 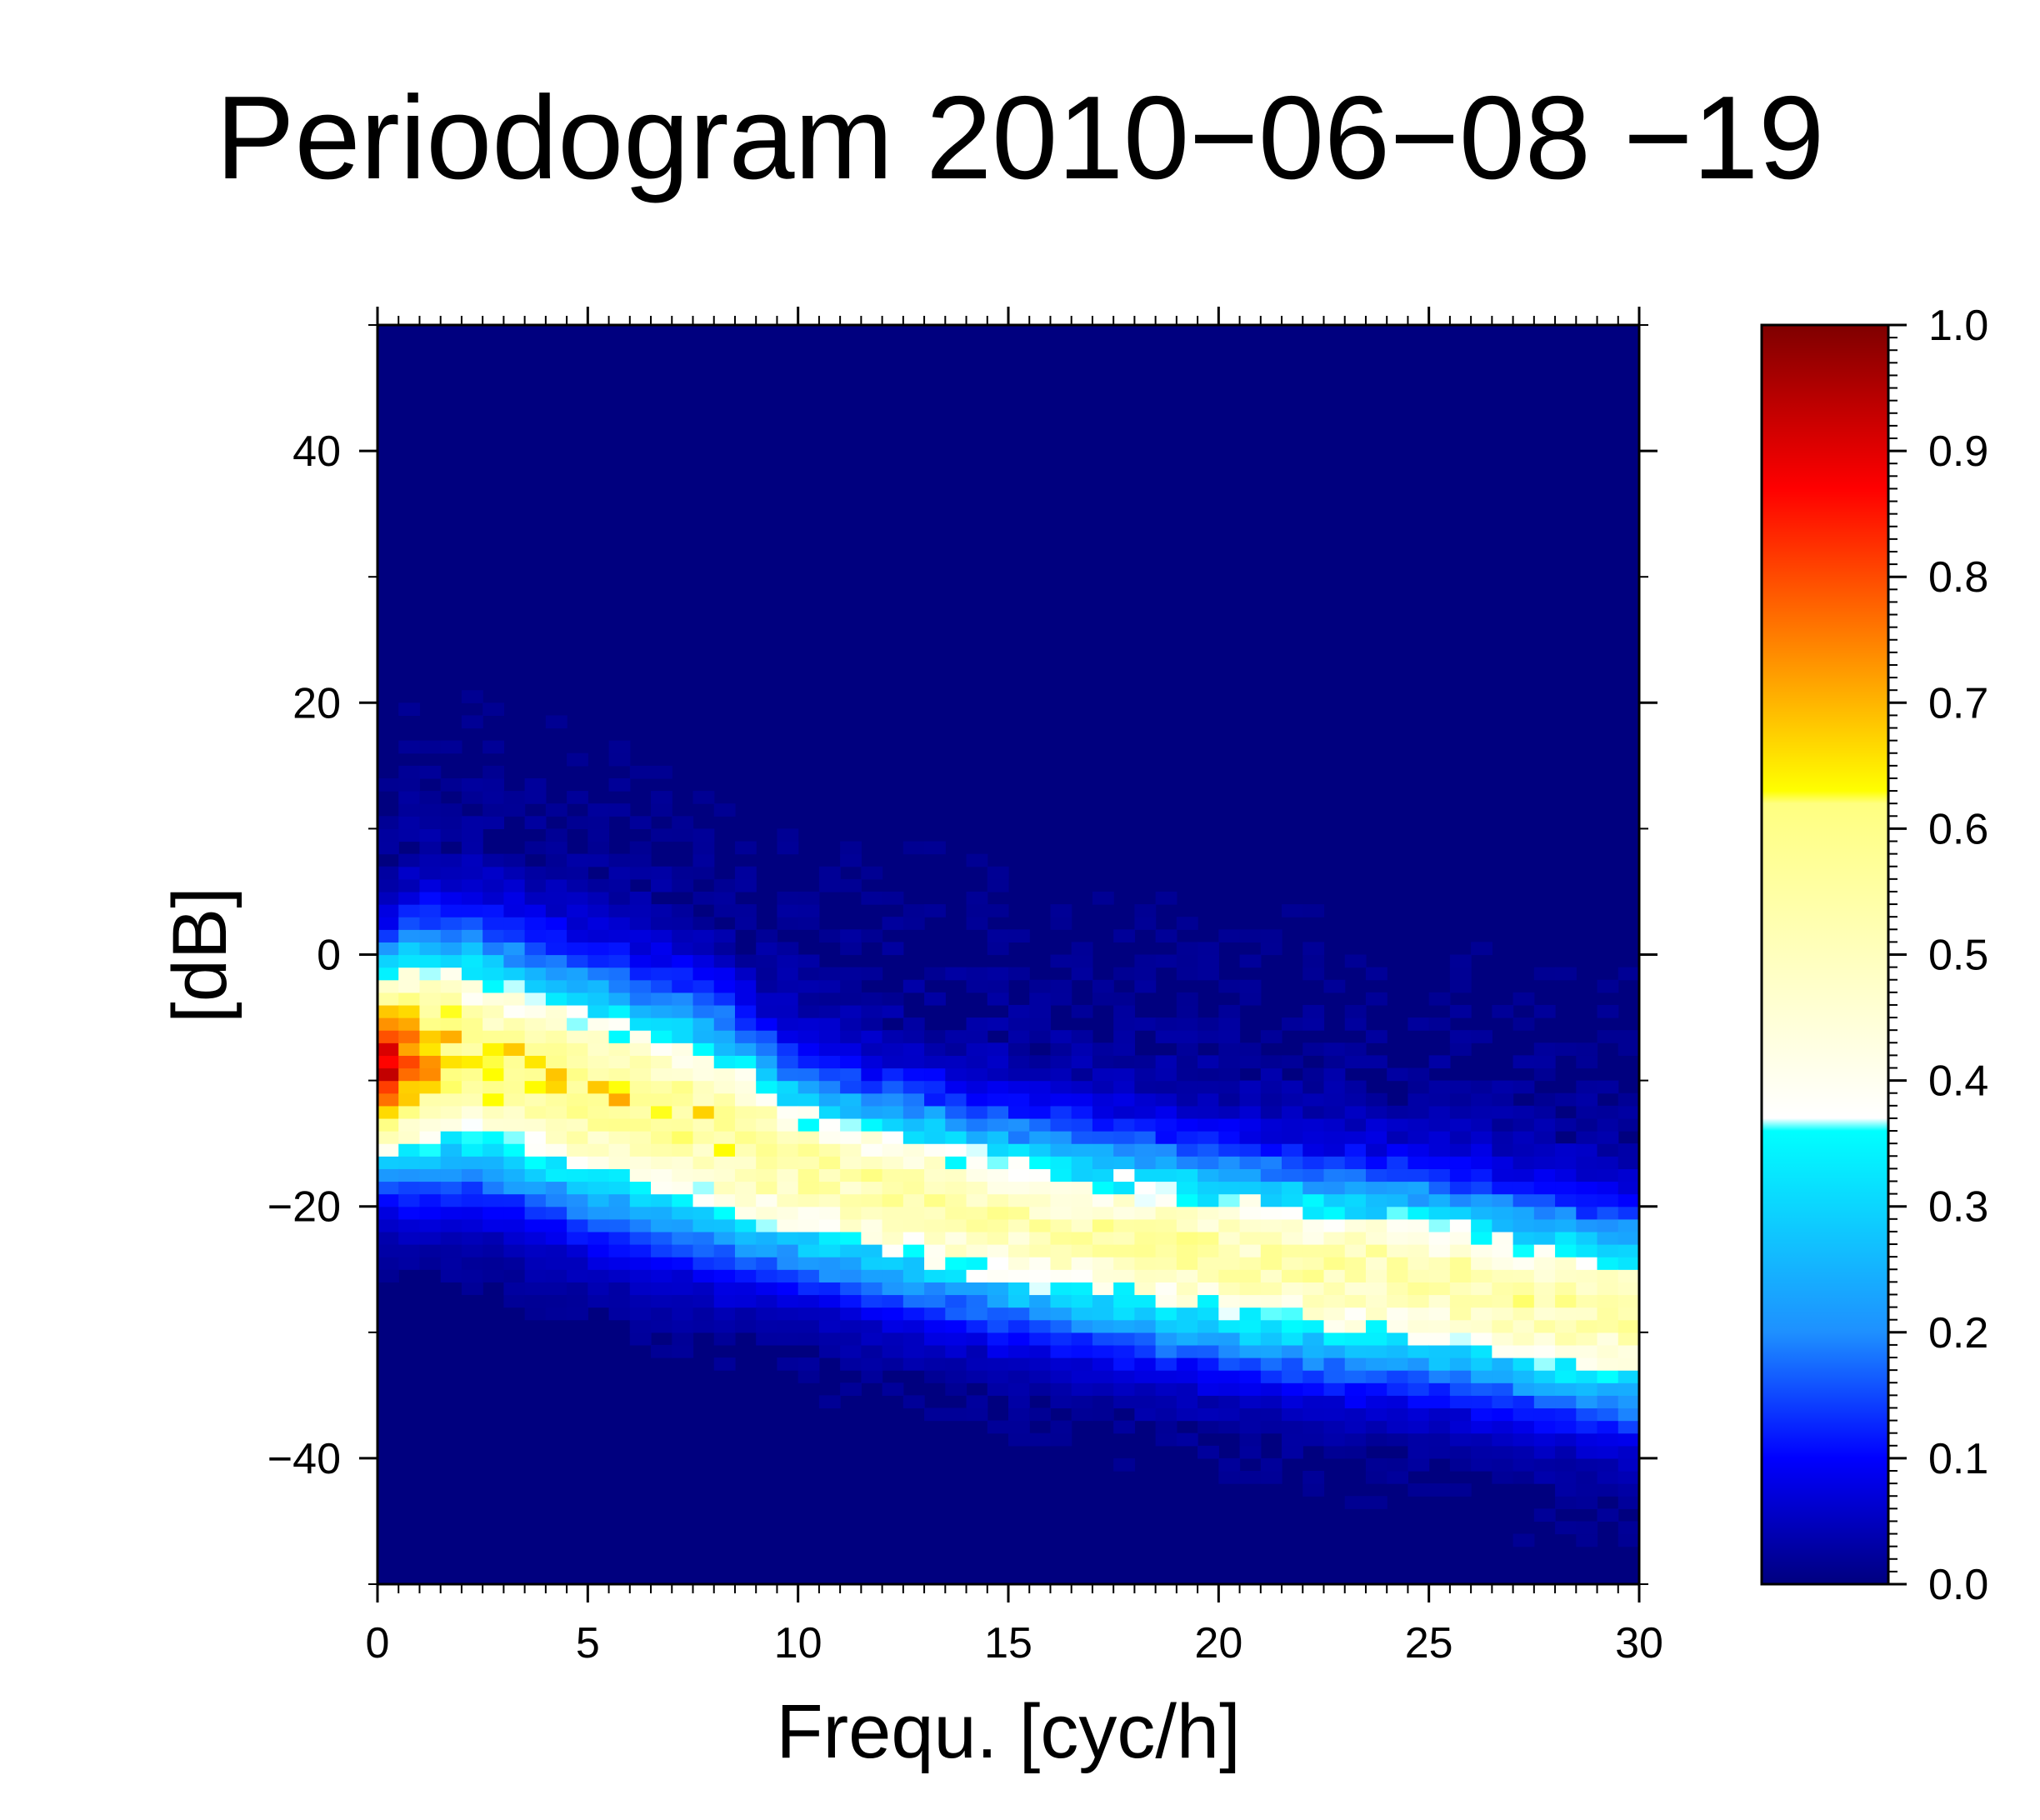 What do you see at coordinates (304, 1459) in the screenshot?
I see `y-tick-label: −40` at bounding box center [304, 1459].